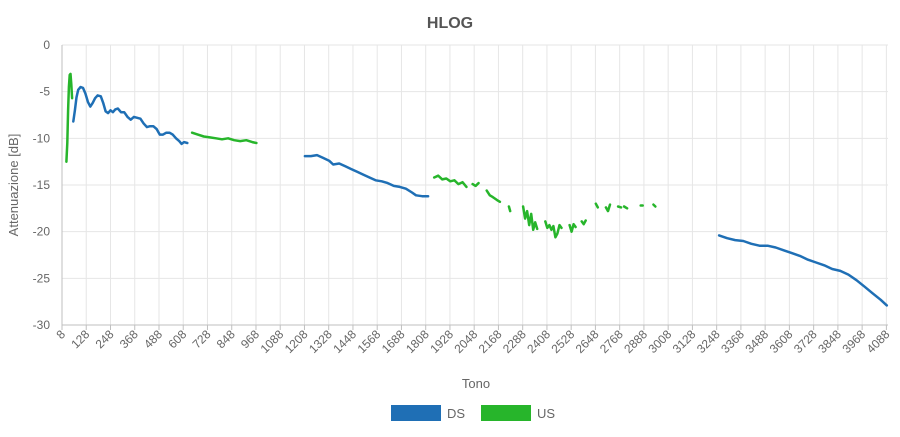 Image resolution: width=900 pixels, height=437 pixels. What do you see at coordinates (611, 341) in the screenshot?
I see `x-tick-label: 2768` at bounding box center [611, 341].